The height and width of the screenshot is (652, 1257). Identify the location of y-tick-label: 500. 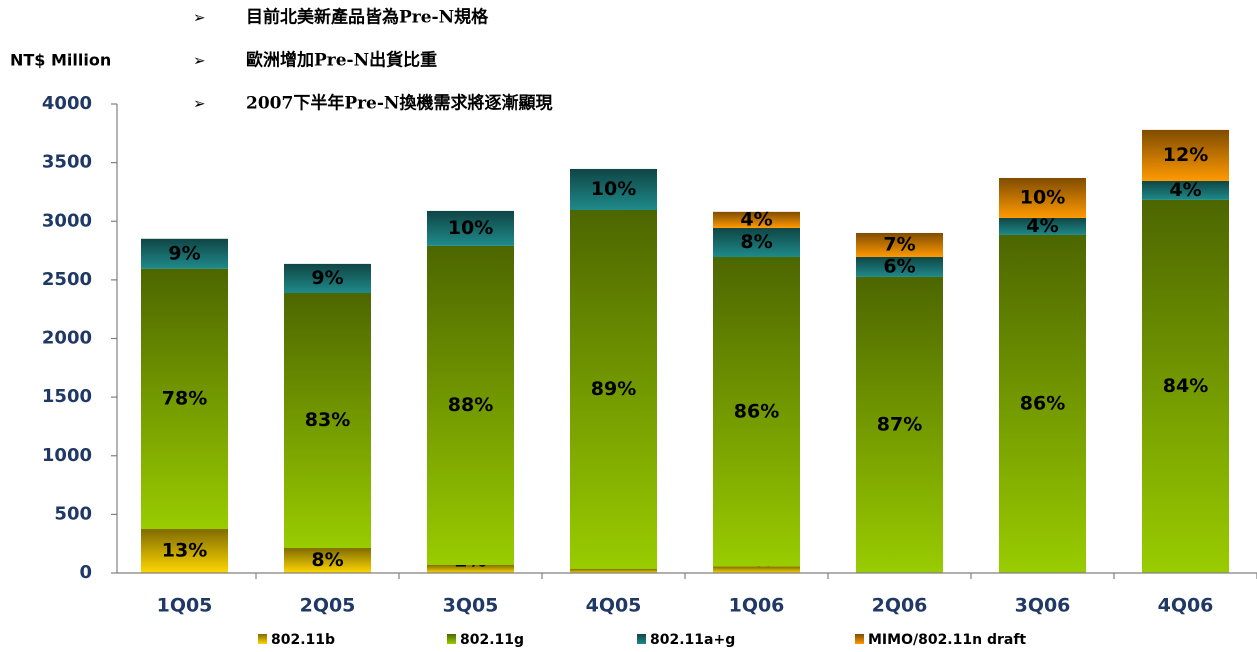
(73, 513).